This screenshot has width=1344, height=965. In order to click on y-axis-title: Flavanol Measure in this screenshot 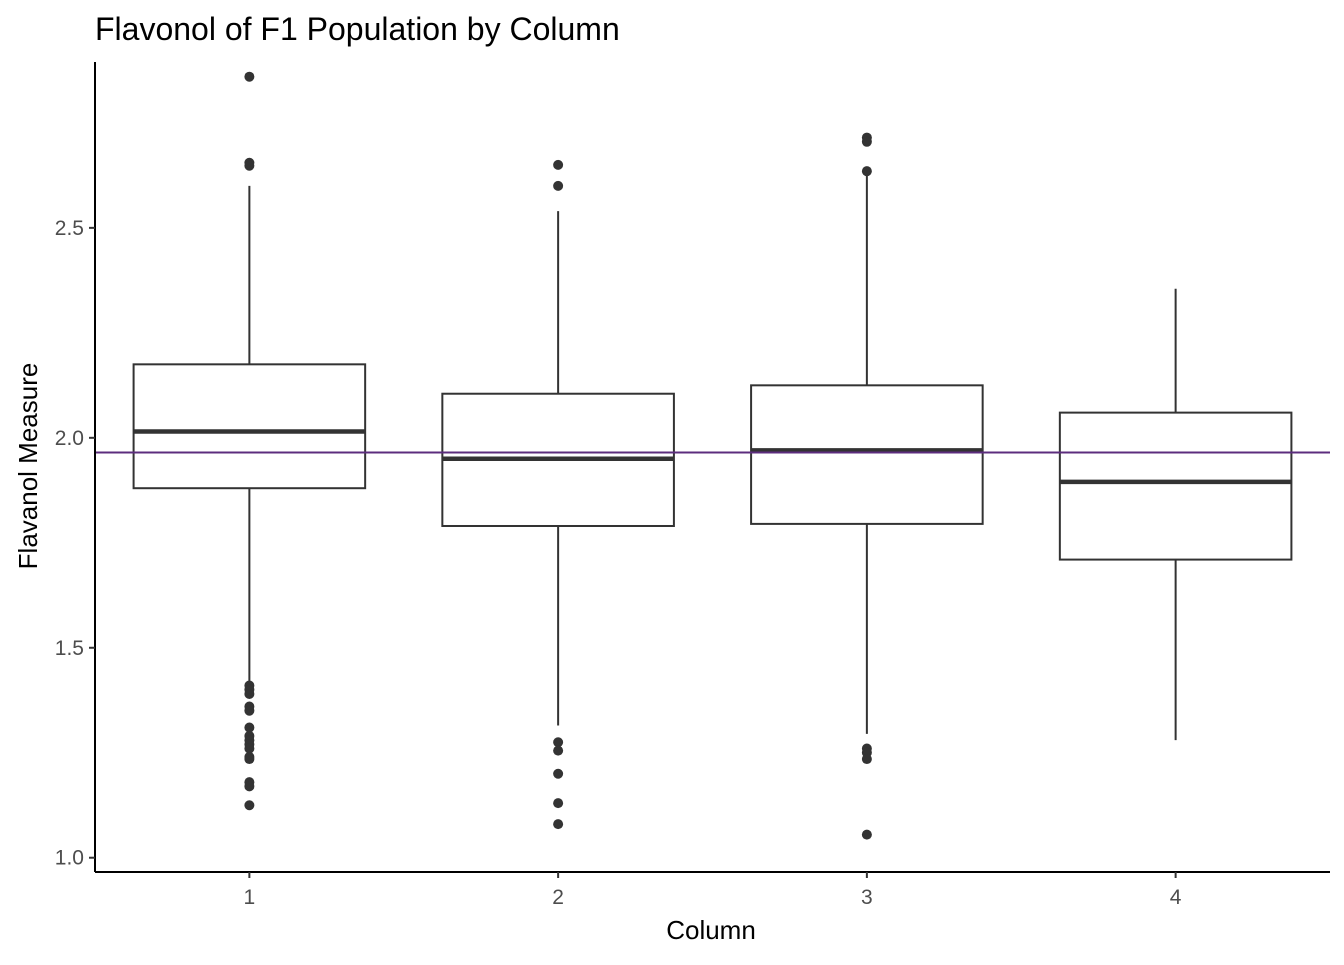, I will do `click(28, 466)`.